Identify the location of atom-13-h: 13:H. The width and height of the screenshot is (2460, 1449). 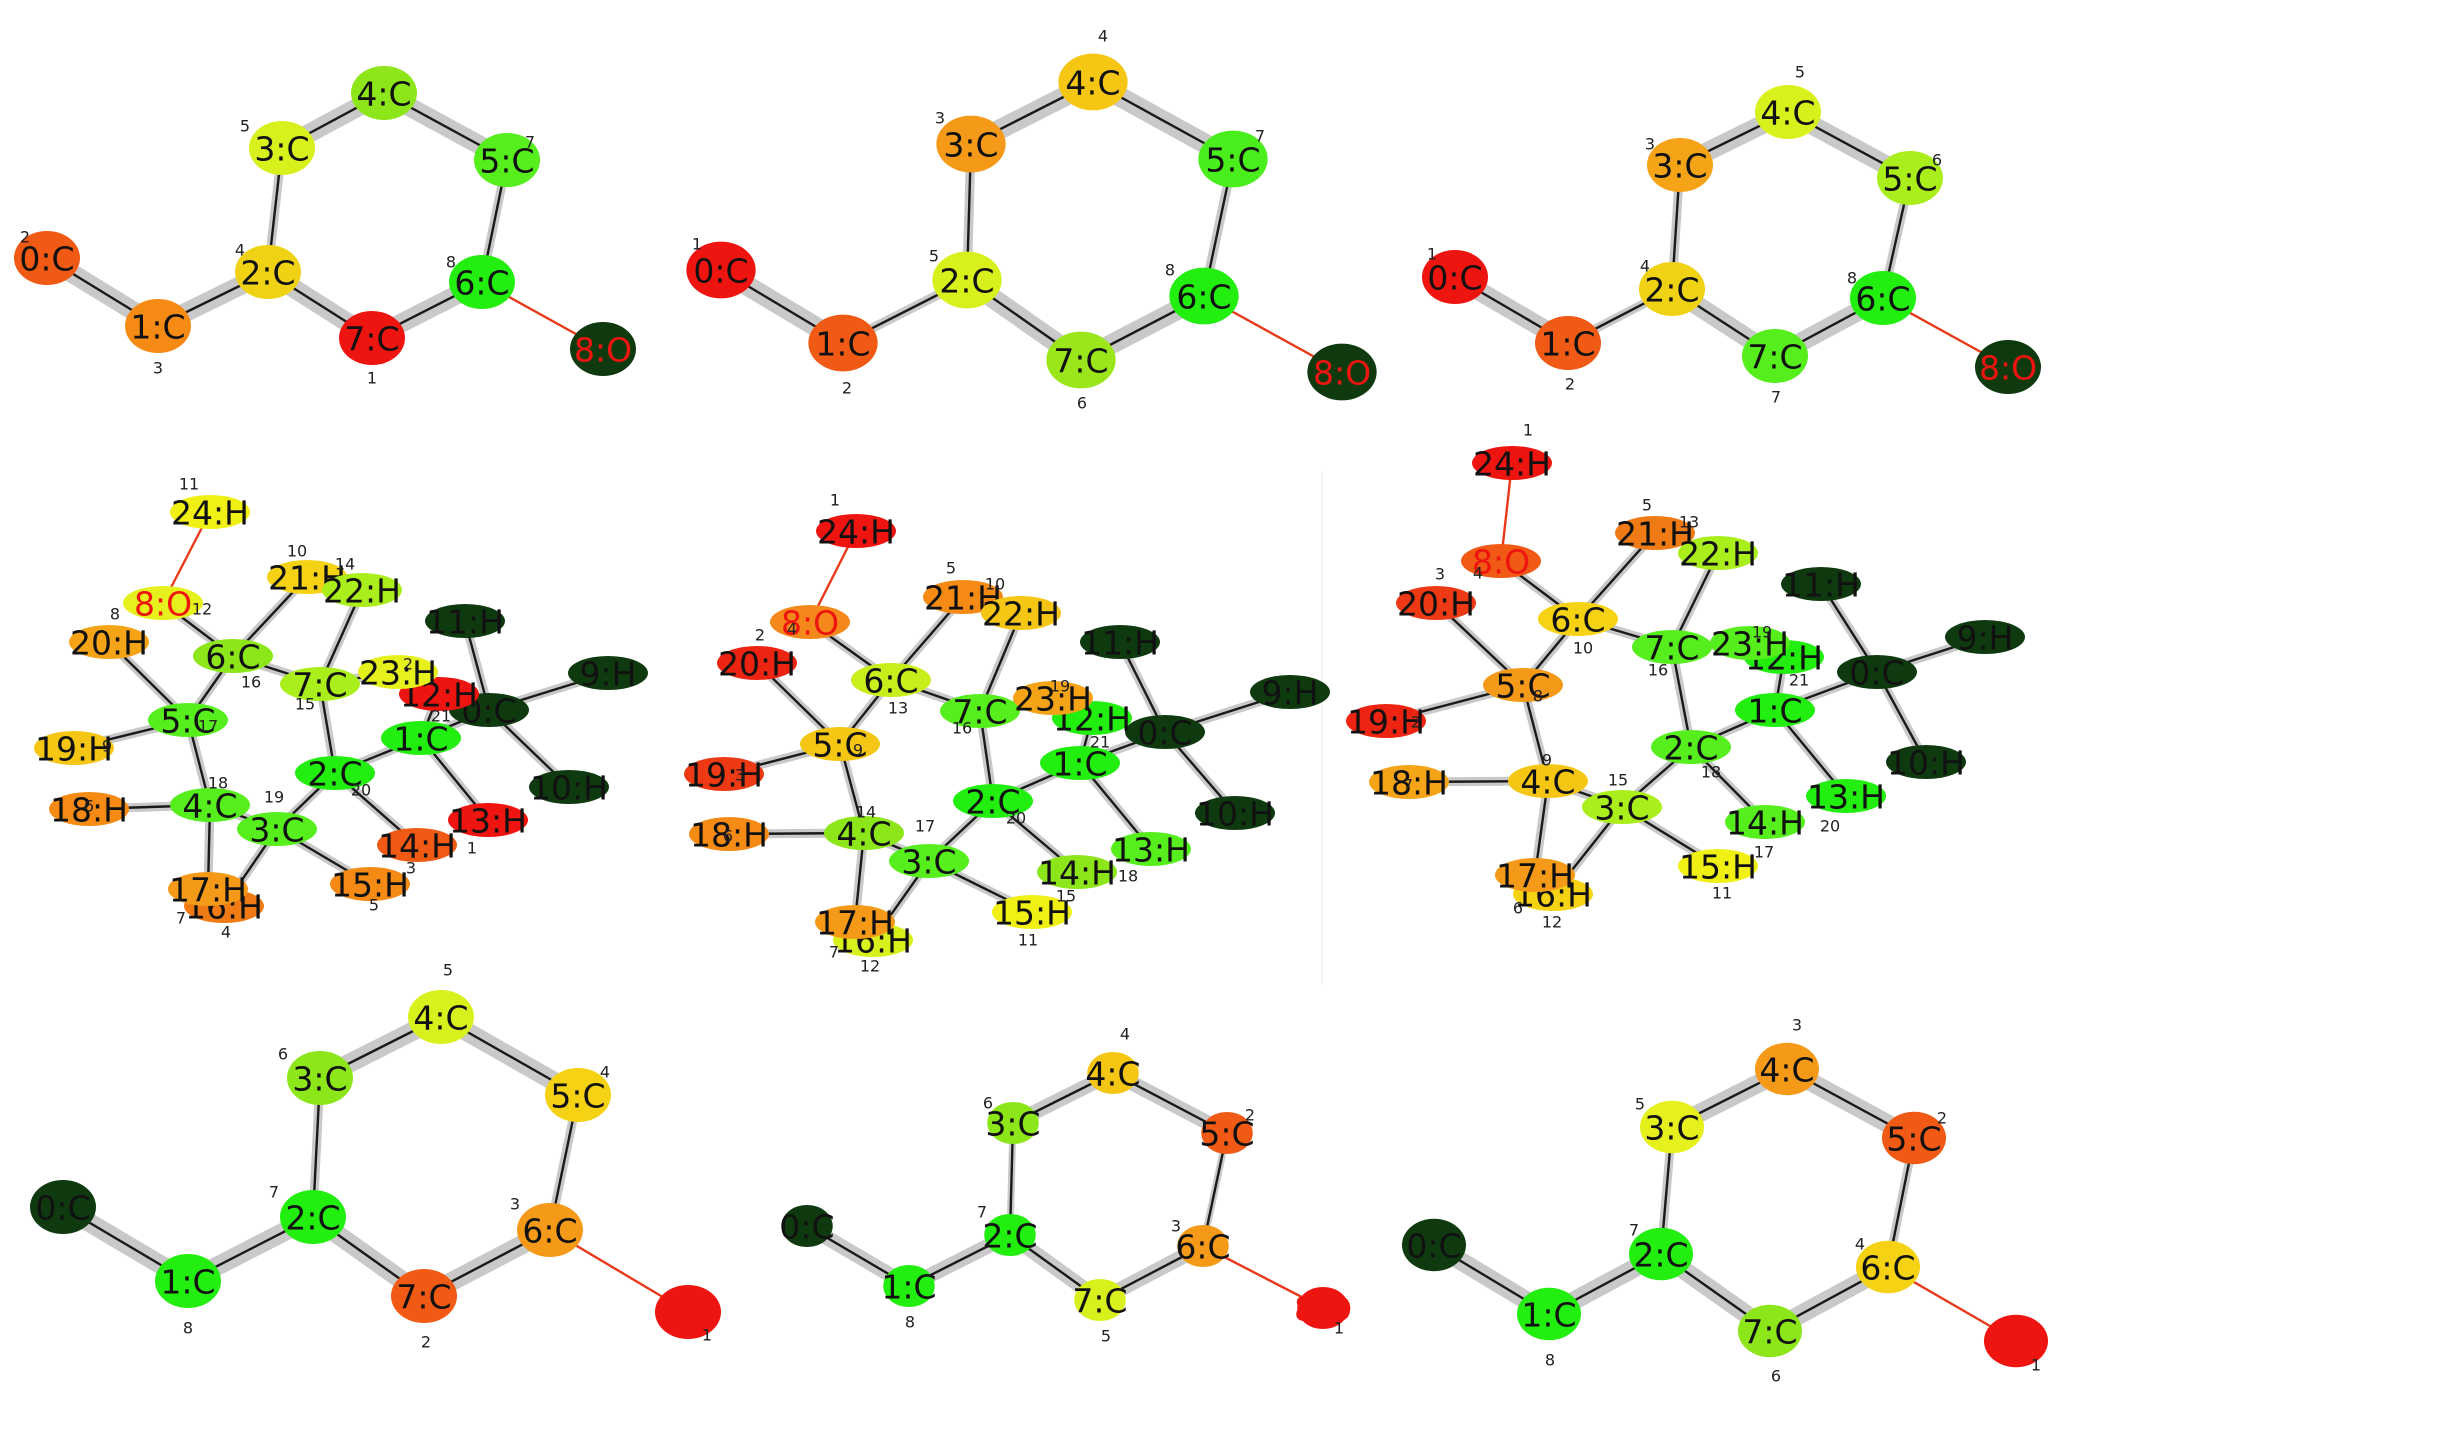
(1151, 850).